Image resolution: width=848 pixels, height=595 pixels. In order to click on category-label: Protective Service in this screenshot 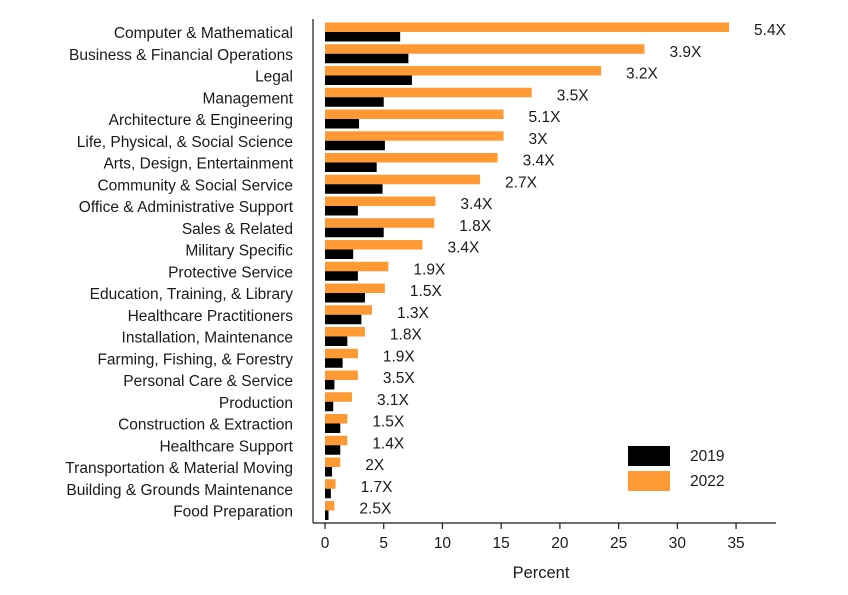, I will do `click(230, 272)`.